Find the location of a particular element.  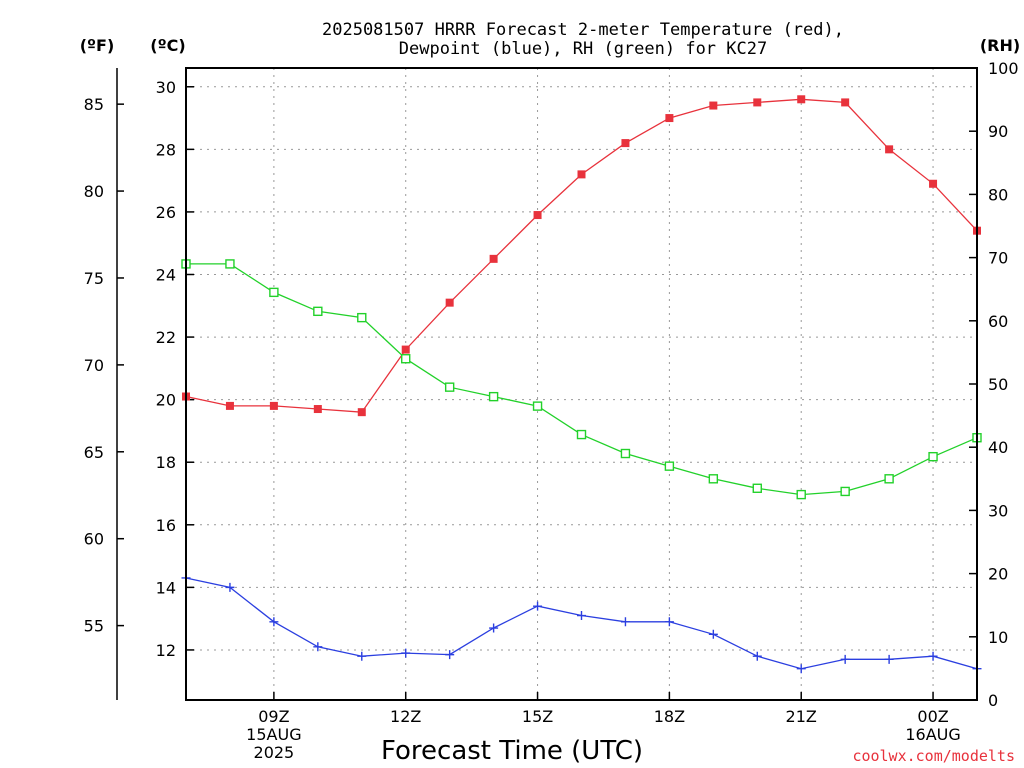

dewpoint-line is located at coordinates (581, 623).